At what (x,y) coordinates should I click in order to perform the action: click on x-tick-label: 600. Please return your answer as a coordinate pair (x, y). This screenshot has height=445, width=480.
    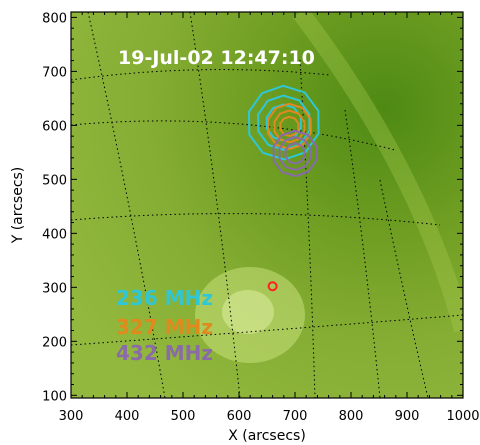
    Looking at the image, I should click on (239, 416).